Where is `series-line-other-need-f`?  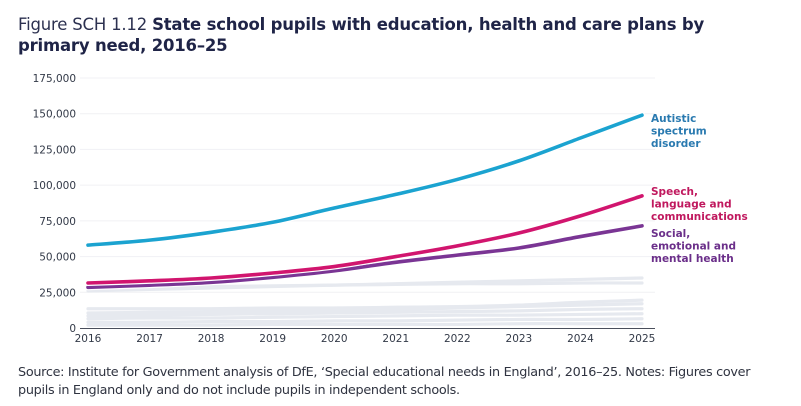
series-line-other-need-f is located at coordinates (365, 316).